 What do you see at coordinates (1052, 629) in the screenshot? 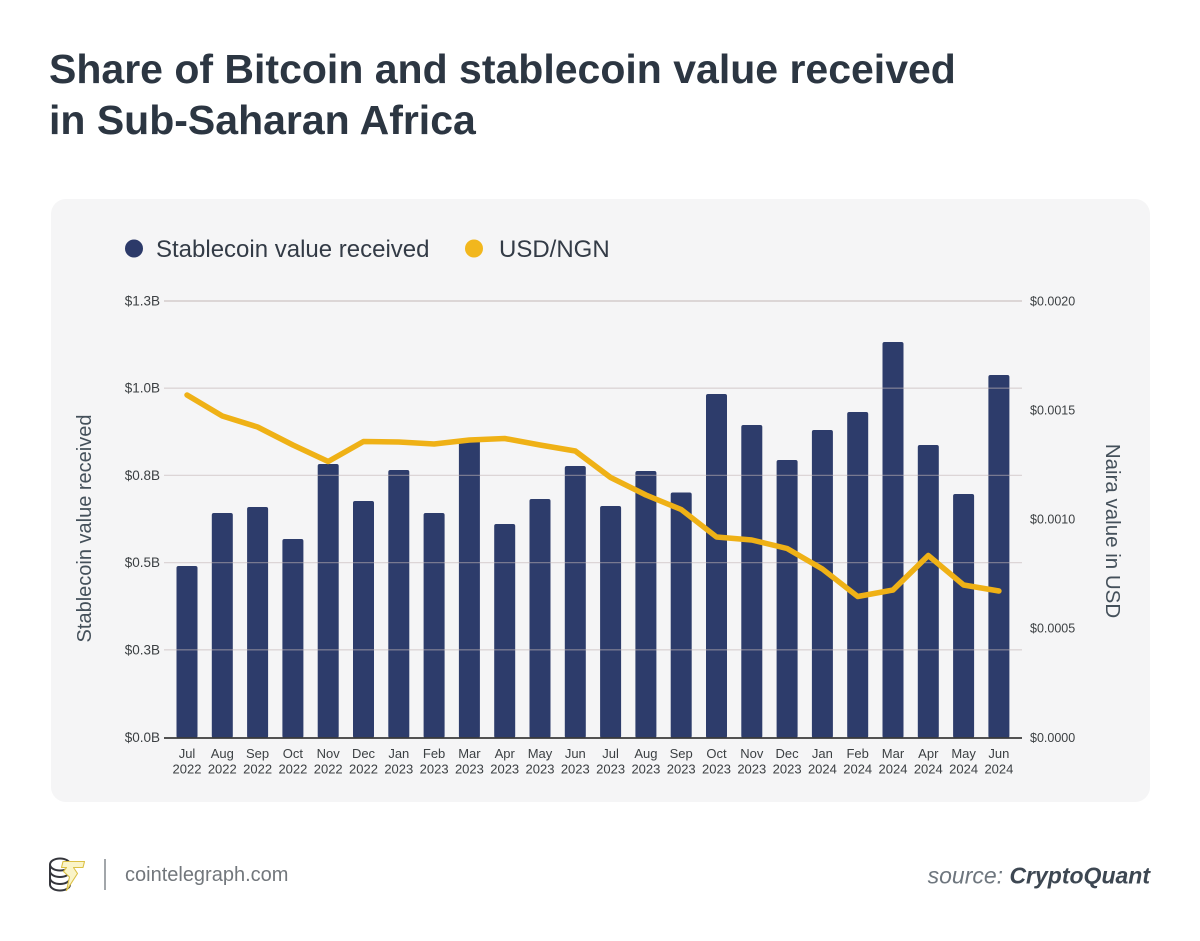
I see `svg-text: $0.0005` at bounding box center [1052, 629].